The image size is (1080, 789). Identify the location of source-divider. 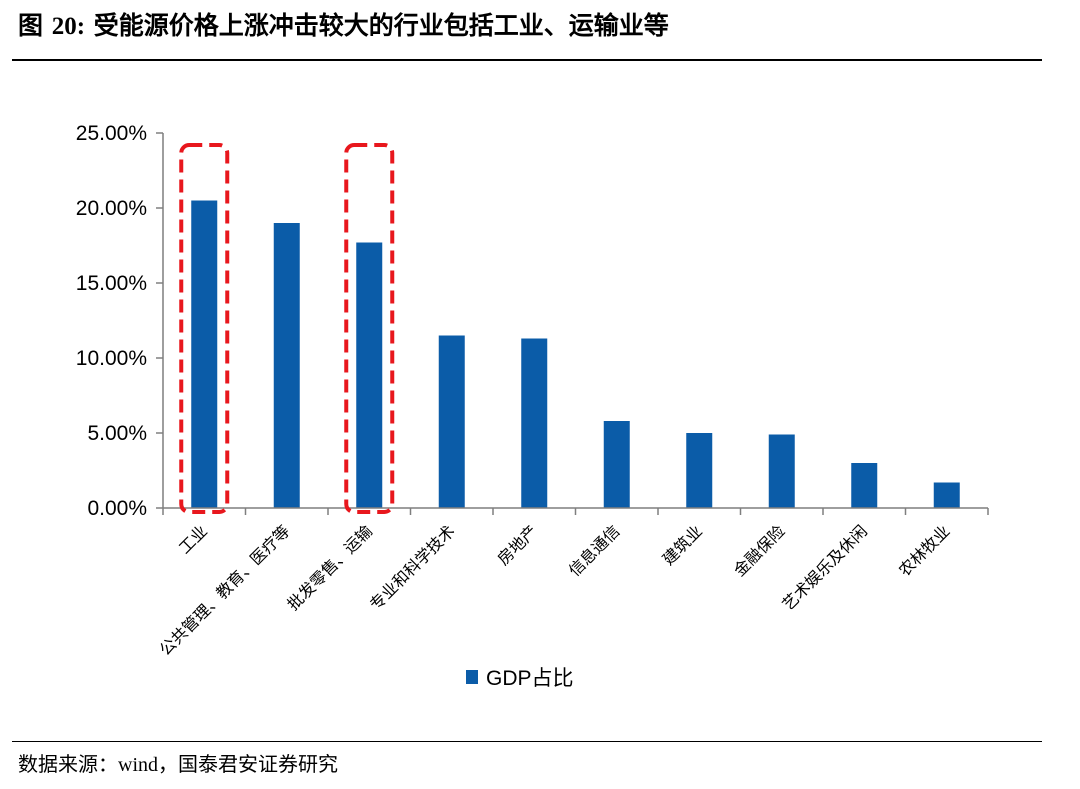
(527, 741).